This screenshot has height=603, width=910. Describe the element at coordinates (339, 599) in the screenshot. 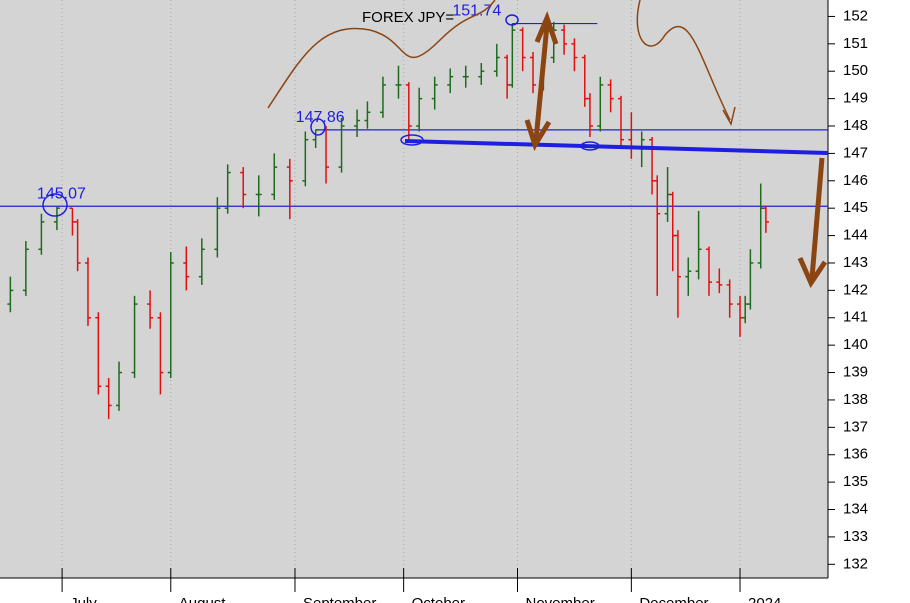

I see `x-tick-label: September` at that location.